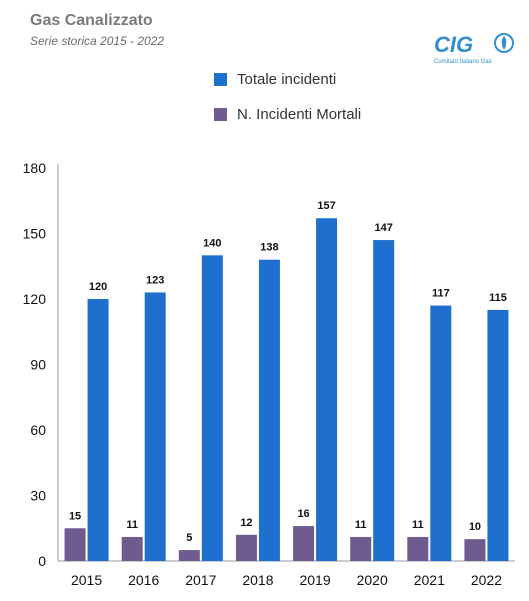 Image resolution: width=529 pixels, height=601 pixels. Describe the element at coordinates (269, 248) in the screenshot. I see `data-label-totale: 138` at that location.